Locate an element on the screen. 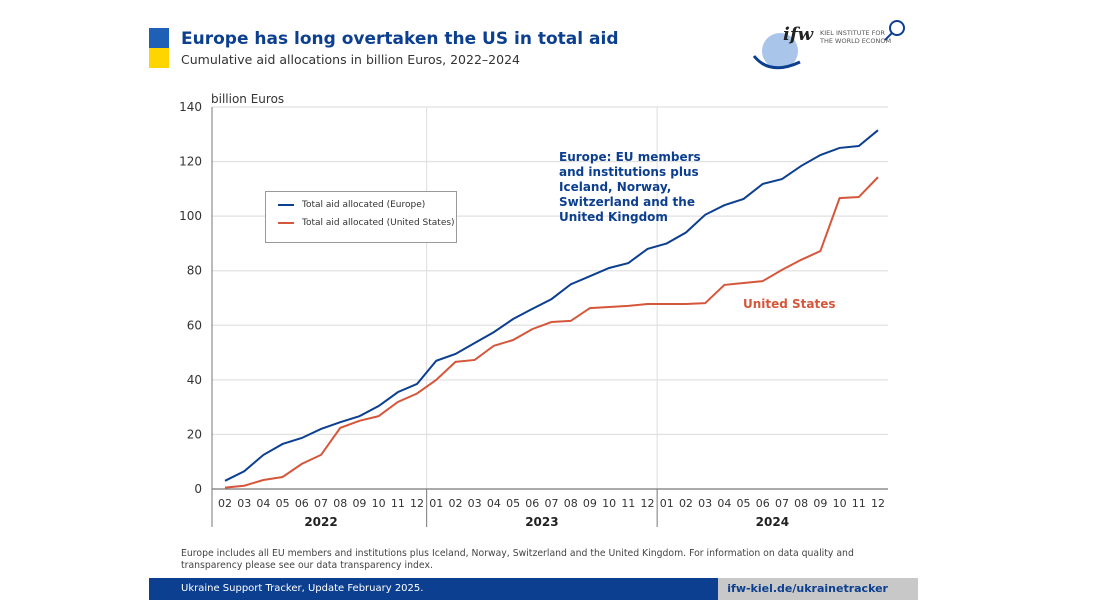  y-tick-label: 140 is located at coordinates (190, 107).